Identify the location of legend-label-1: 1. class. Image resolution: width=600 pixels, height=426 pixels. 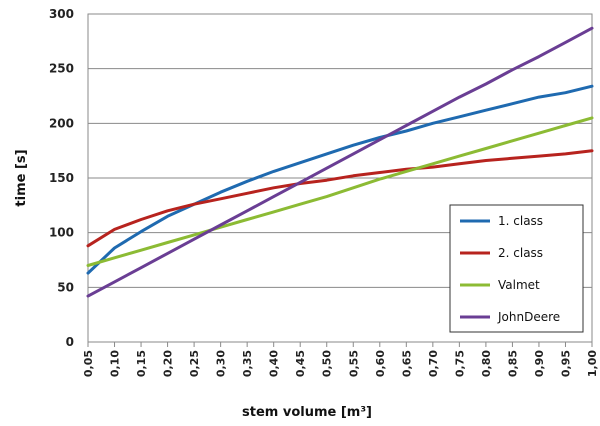
(520, 221).